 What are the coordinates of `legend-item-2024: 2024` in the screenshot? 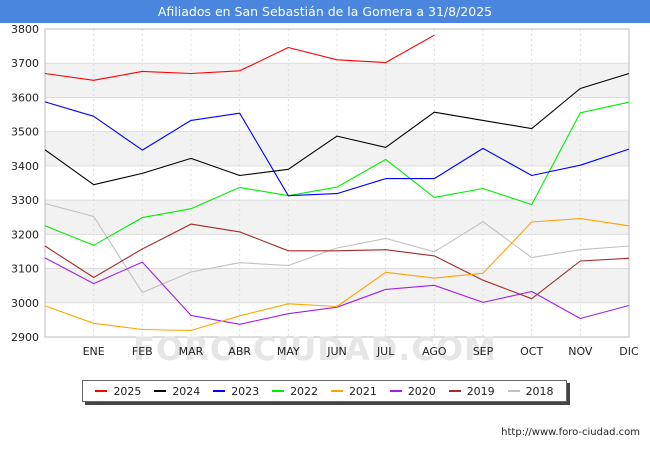 It's located at (177, 391).